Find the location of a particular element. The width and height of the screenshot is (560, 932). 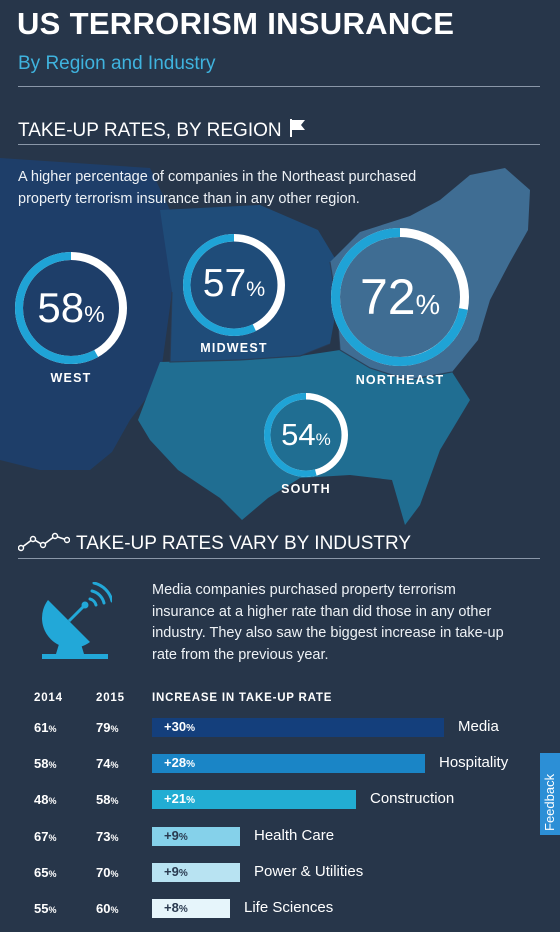

ring-midwest is located at coordinates (234, 285).